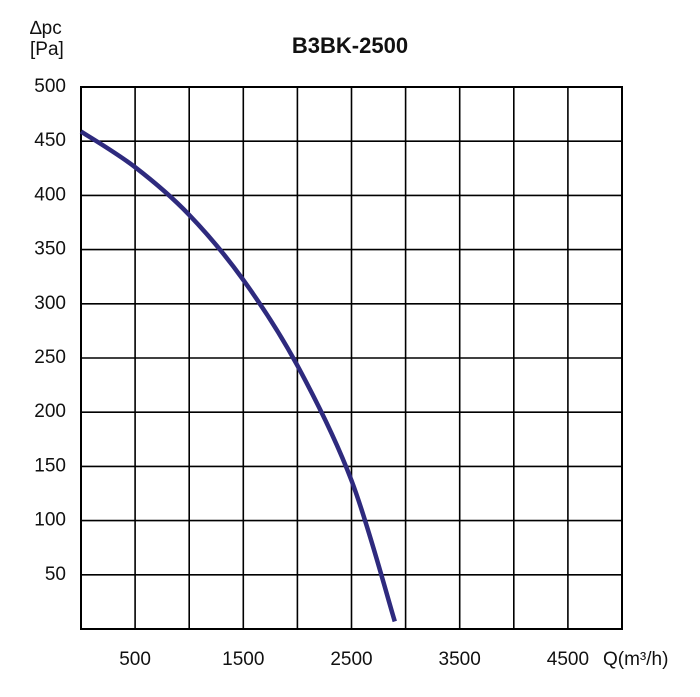  What do you see at coordinates (635, 659) in the screenshot?
I see `x-axis-label: Q(m³/h)` at bounding box center [635, 659].